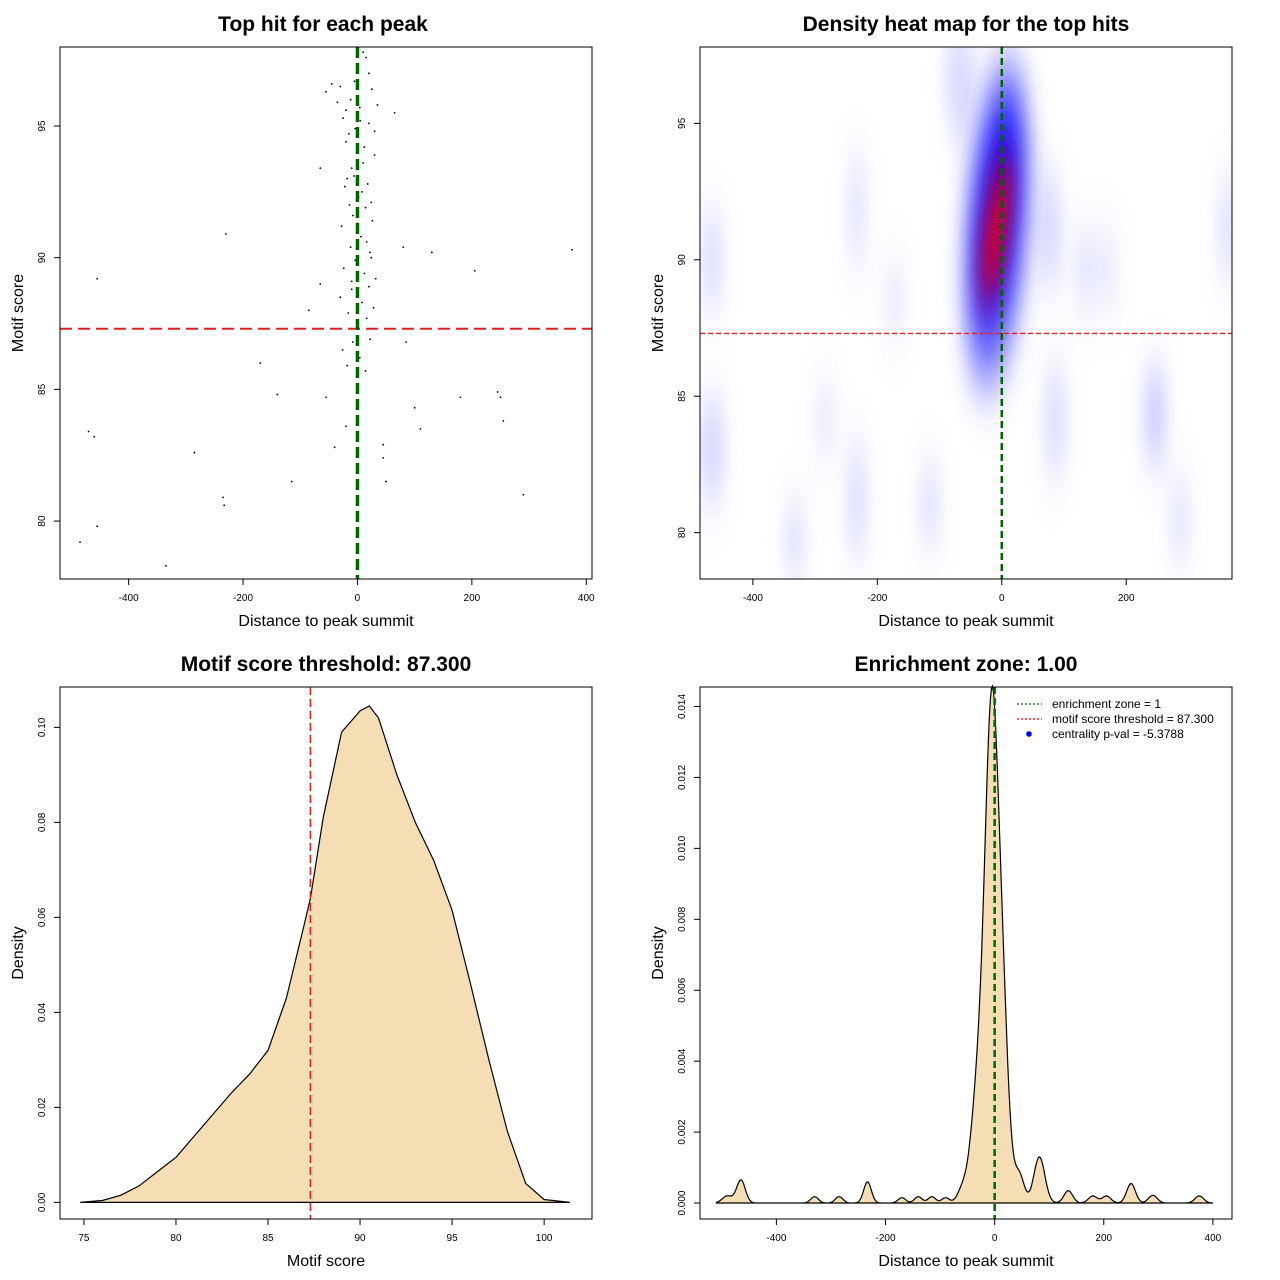 This screenshot has width=1280, height=1280. I want to click on x-axis-label-scatter: Distance to peak summit, so click(326, 621).